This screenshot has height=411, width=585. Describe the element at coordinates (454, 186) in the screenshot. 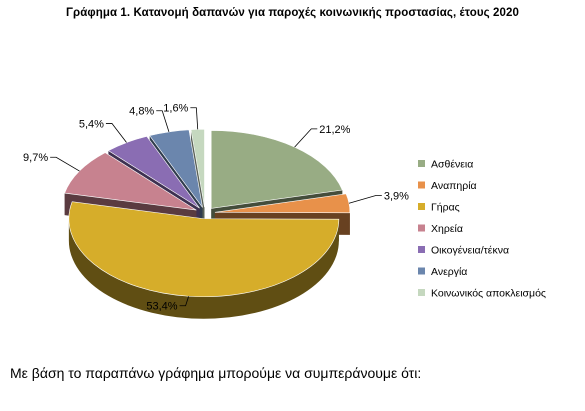

I see `legend-label: Αναπηρία` at that location.